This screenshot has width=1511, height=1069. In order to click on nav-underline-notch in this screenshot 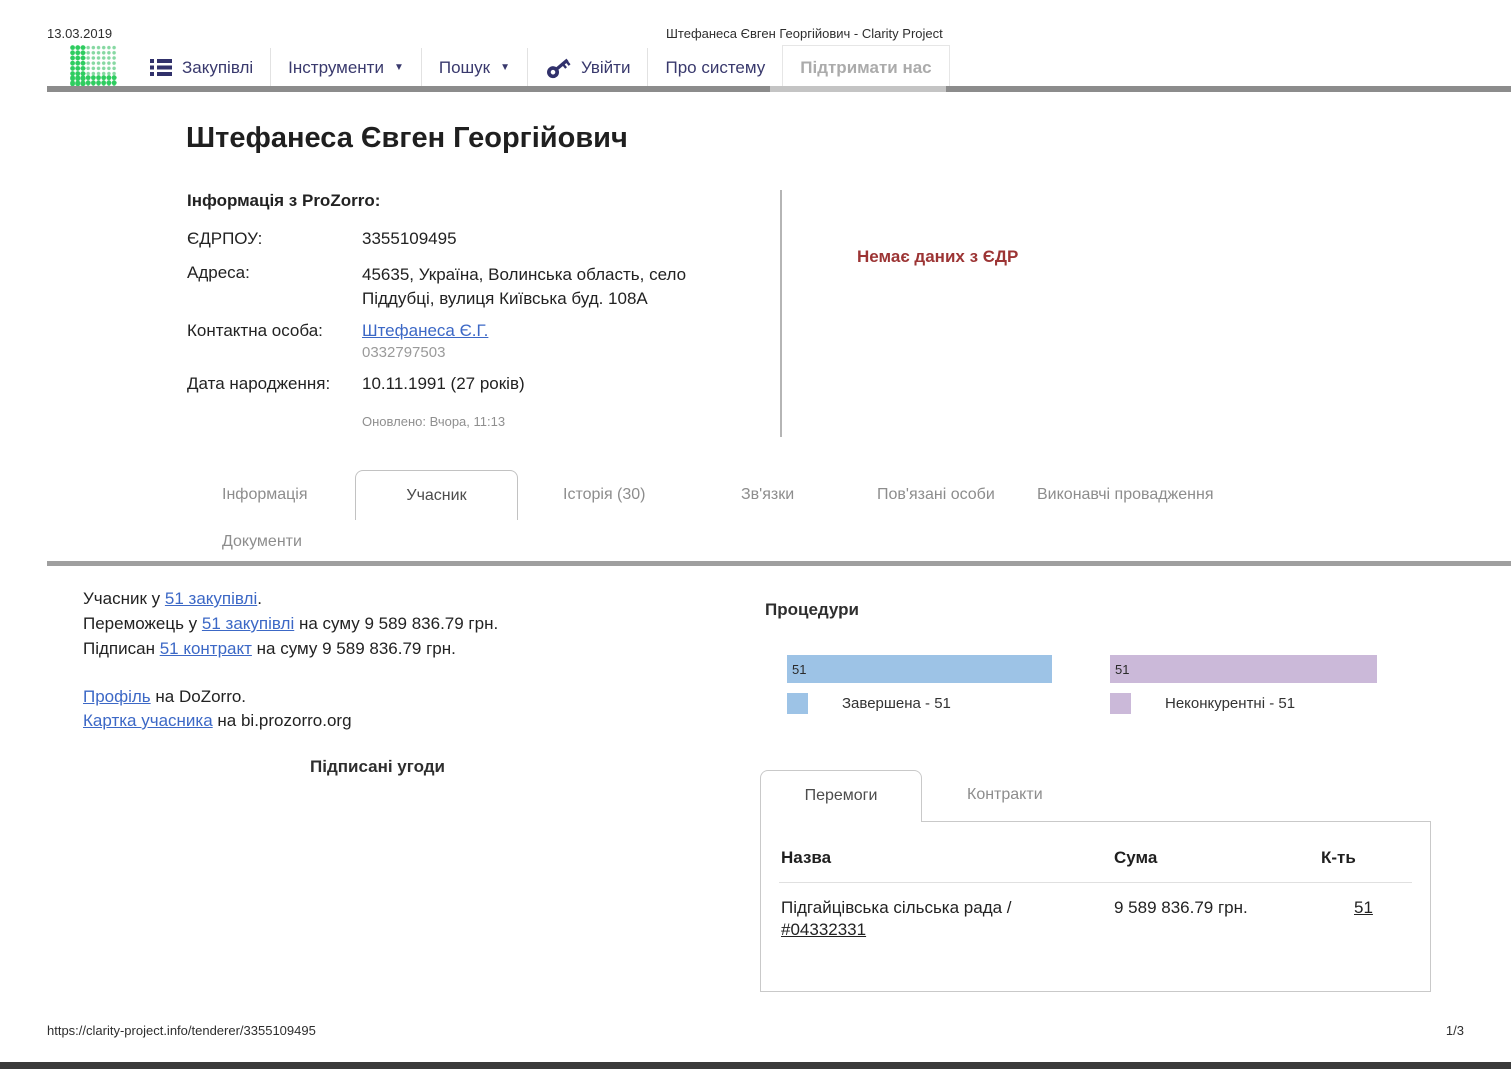, I will do `click(858, 89)`.